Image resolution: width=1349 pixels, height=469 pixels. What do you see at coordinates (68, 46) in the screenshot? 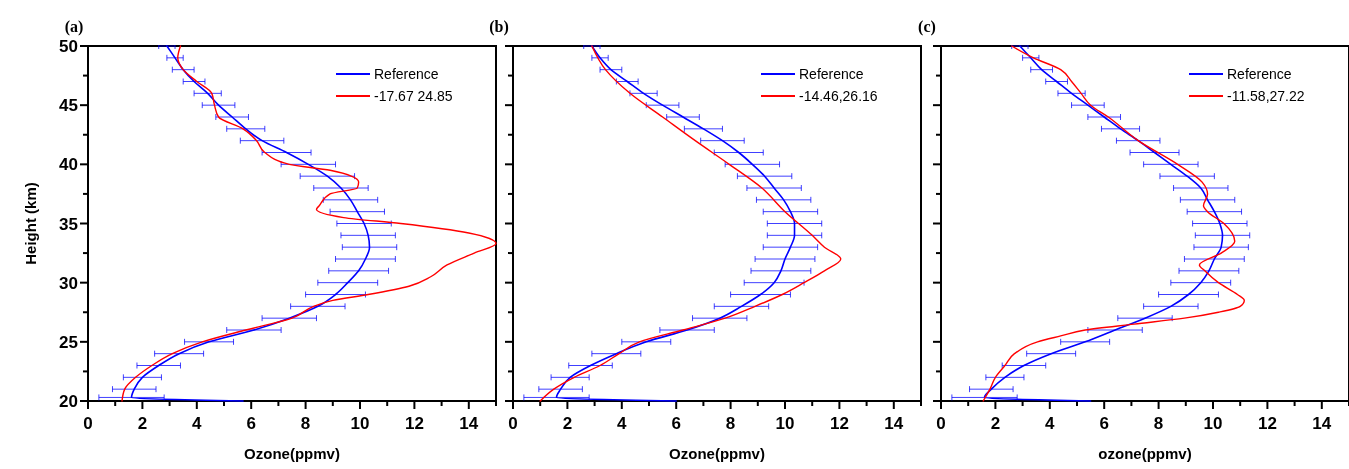
I see `y-tick-label: 50` at bounding box center [68, 46].